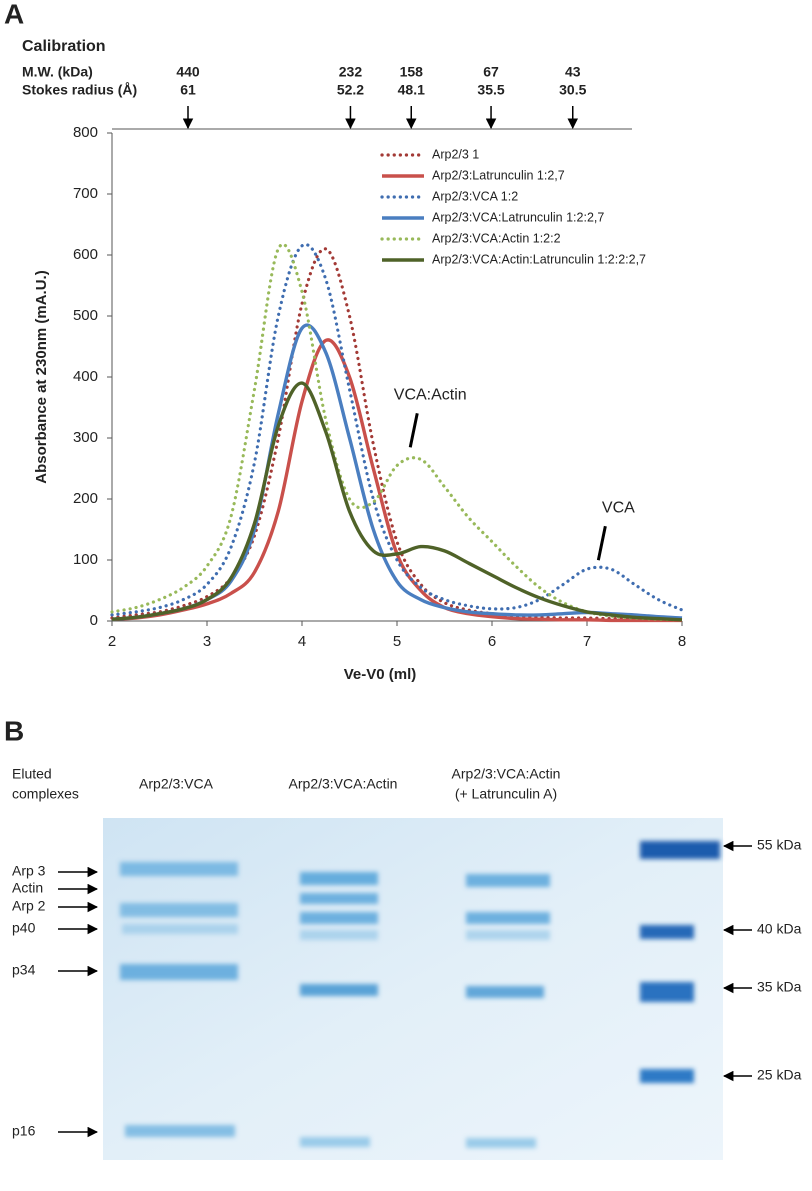  What do you see at coordinates (188, 90) in the screenshot?
I see `calibration-stokes: 61` at bounding box center [188, 90].